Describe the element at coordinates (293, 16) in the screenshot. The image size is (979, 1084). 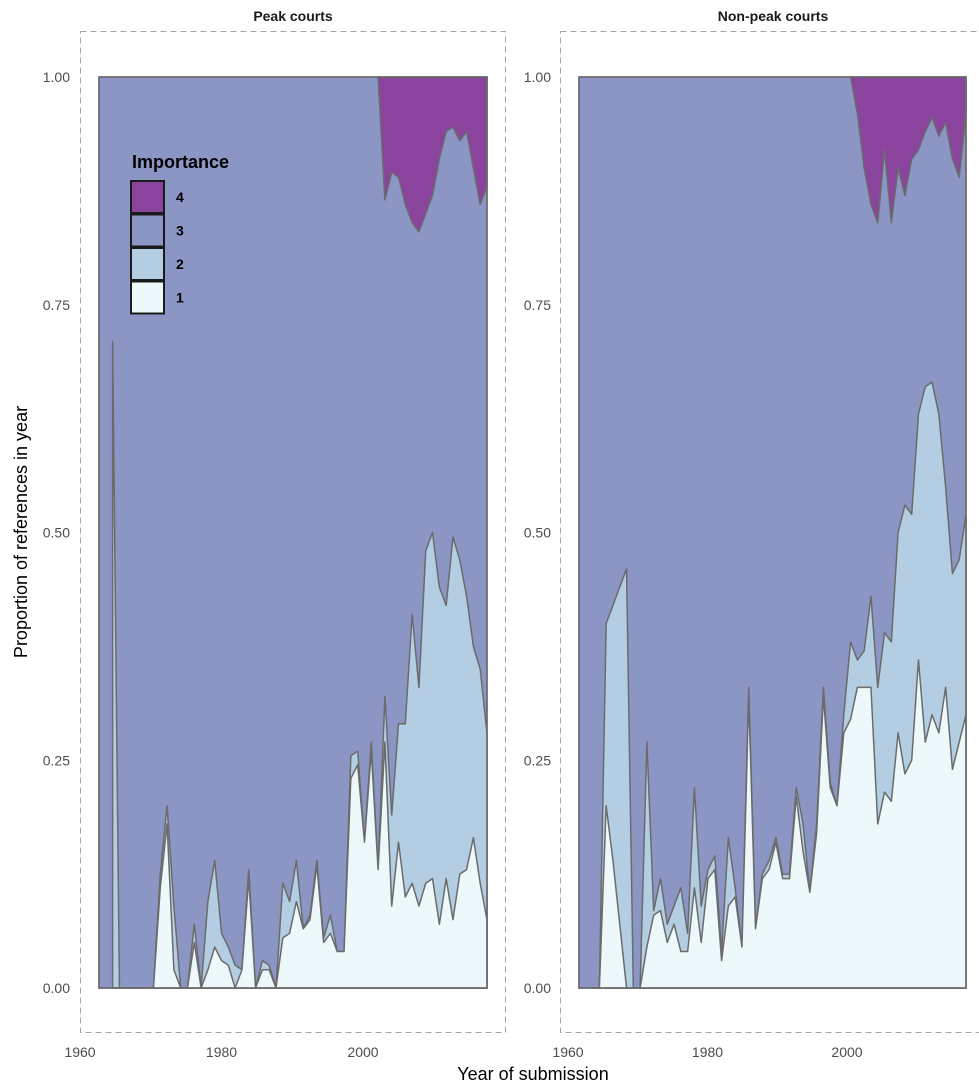
I see `facet-title-peak: Peak courts` at that location.